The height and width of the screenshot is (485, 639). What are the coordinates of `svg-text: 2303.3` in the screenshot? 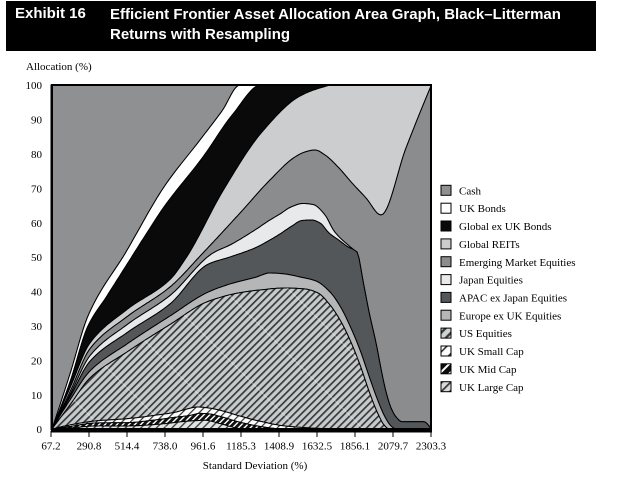 It's located at (431, 447).